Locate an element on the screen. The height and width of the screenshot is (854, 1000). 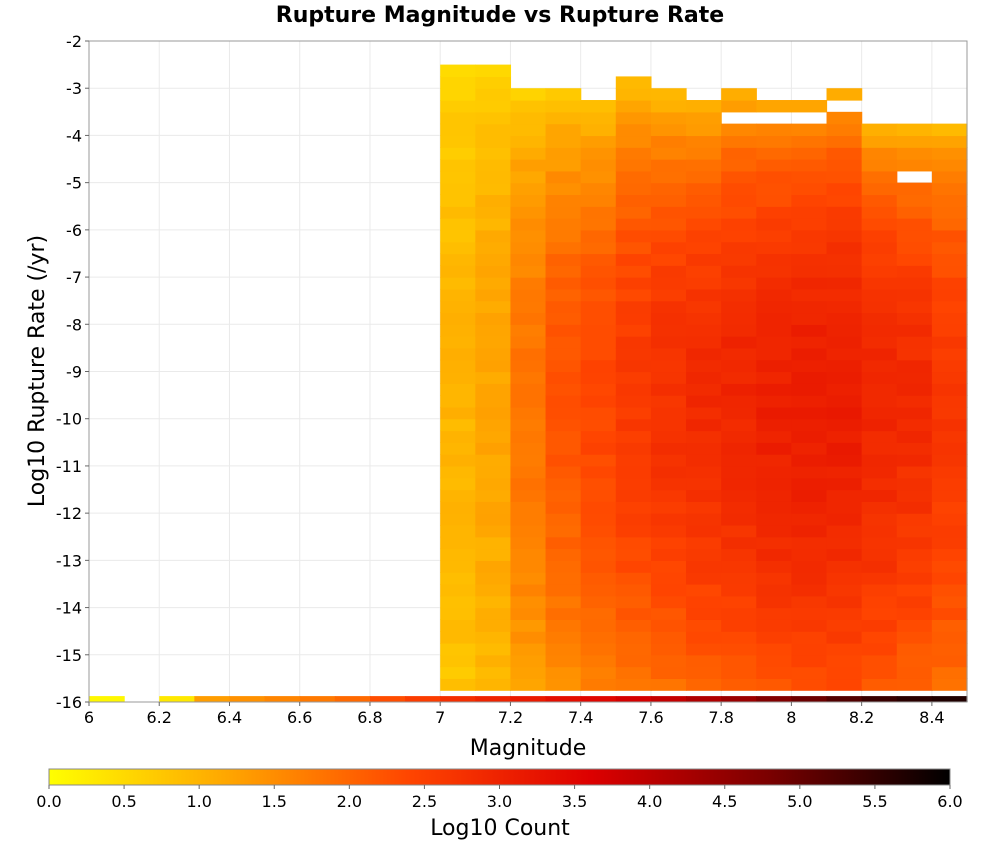
colorbar-label: Log10 Count is located at coordinates (500, 828).